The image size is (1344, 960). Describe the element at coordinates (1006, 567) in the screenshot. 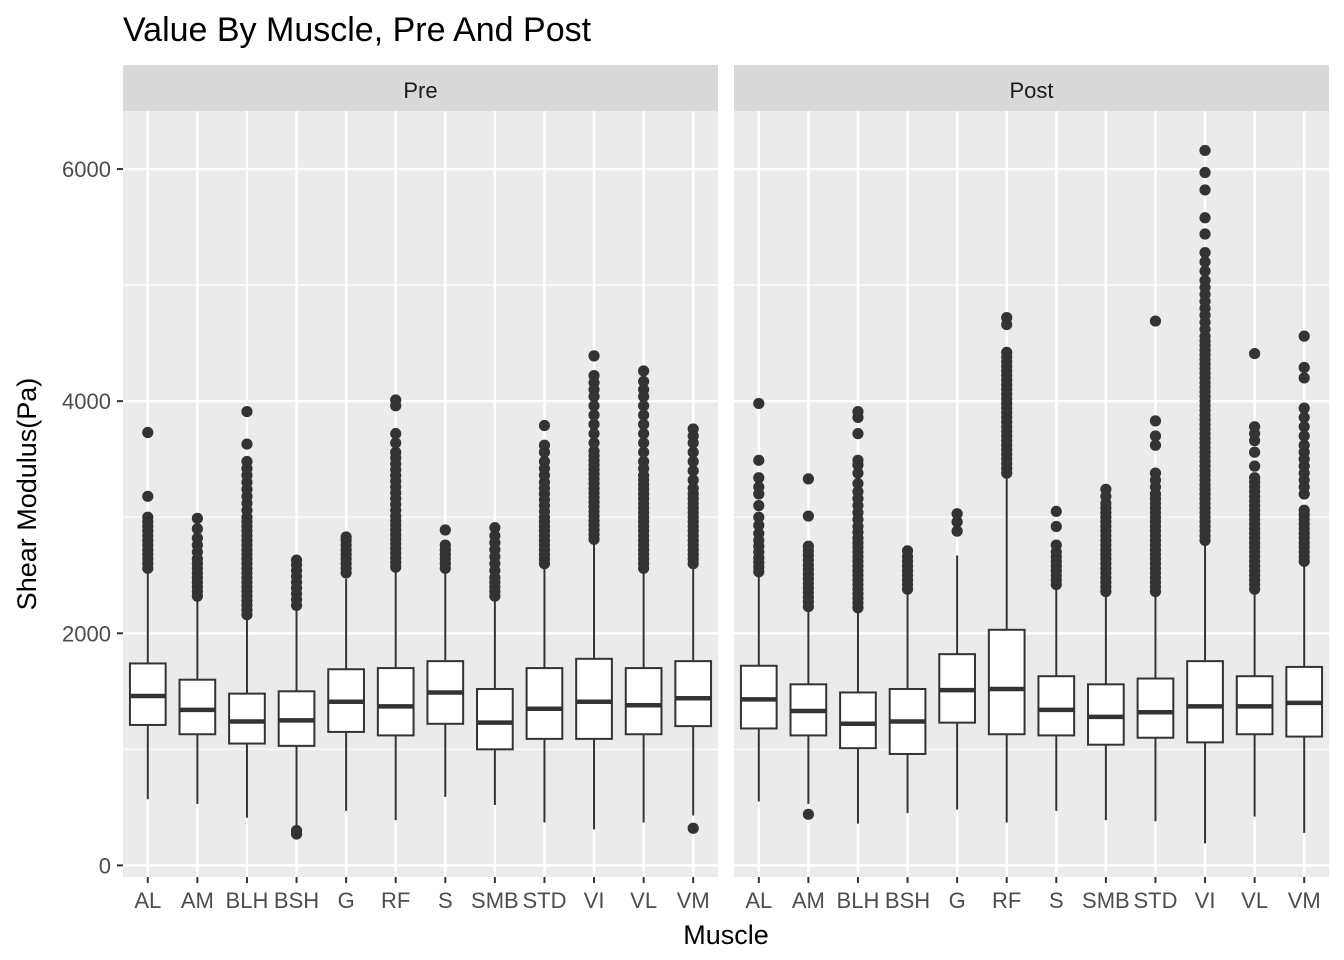

I see `box-post-rf` at that location.